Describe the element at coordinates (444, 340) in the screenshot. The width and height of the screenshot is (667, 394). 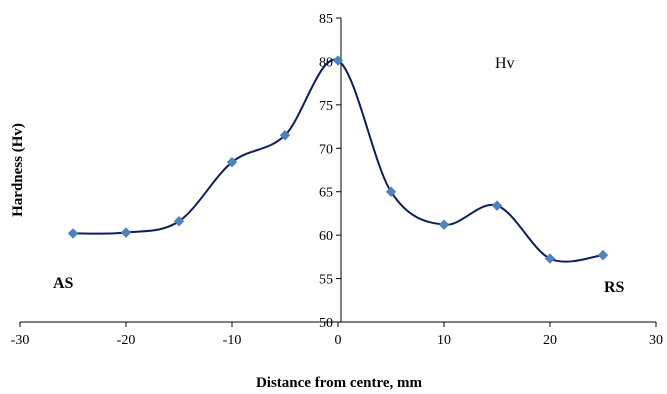
I see `x-tick-label: 10` at that location.